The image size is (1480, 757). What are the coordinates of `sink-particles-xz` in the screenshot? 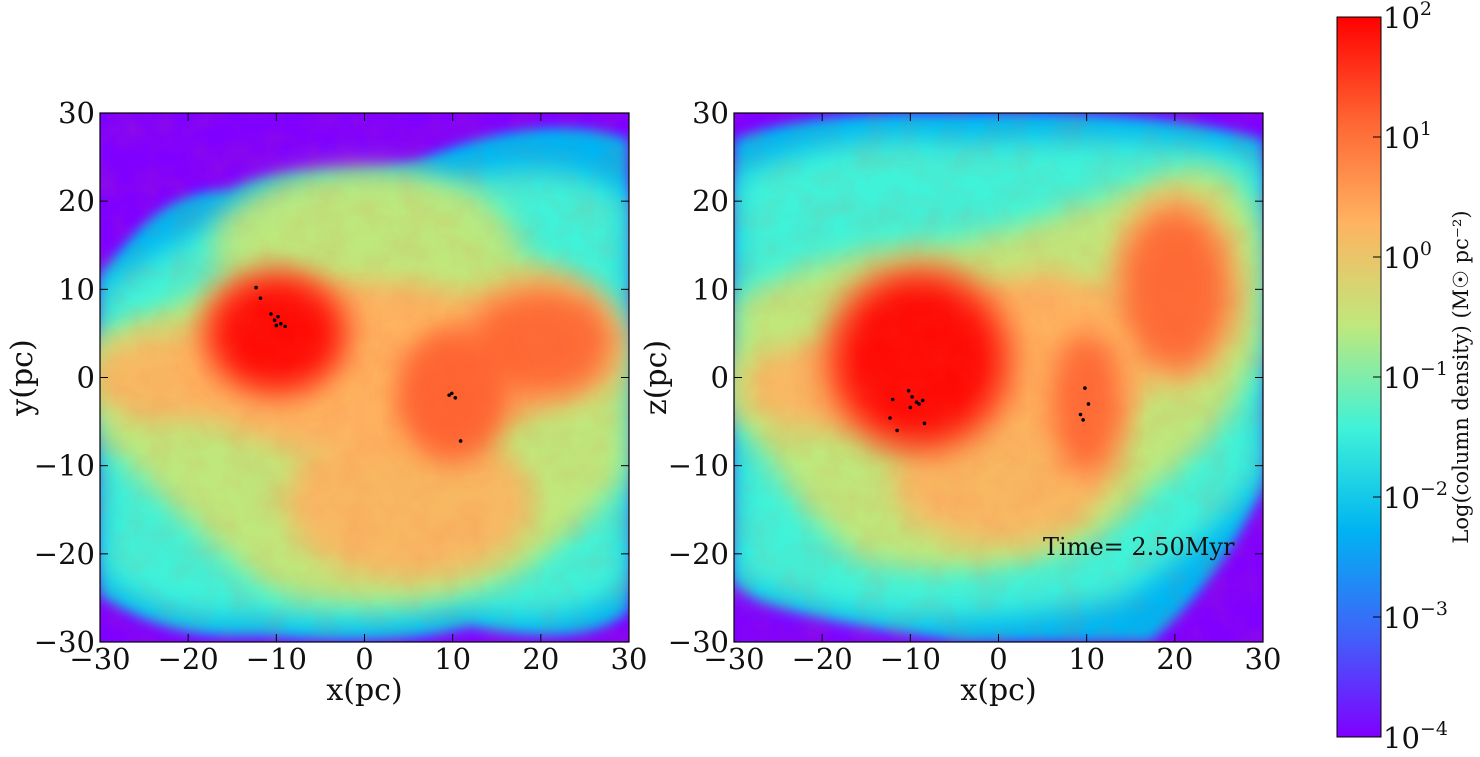 It's located at (989, 409).